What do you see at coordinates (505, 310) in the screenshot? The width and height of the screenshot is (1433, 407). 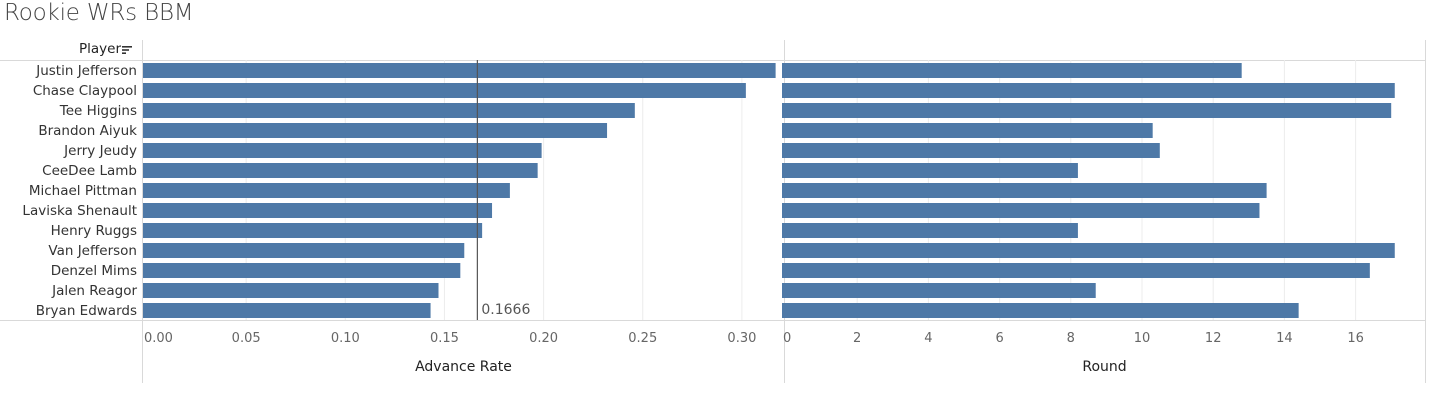 I see `reference-line-label: 0.1666` at bounding box center [505, 310].